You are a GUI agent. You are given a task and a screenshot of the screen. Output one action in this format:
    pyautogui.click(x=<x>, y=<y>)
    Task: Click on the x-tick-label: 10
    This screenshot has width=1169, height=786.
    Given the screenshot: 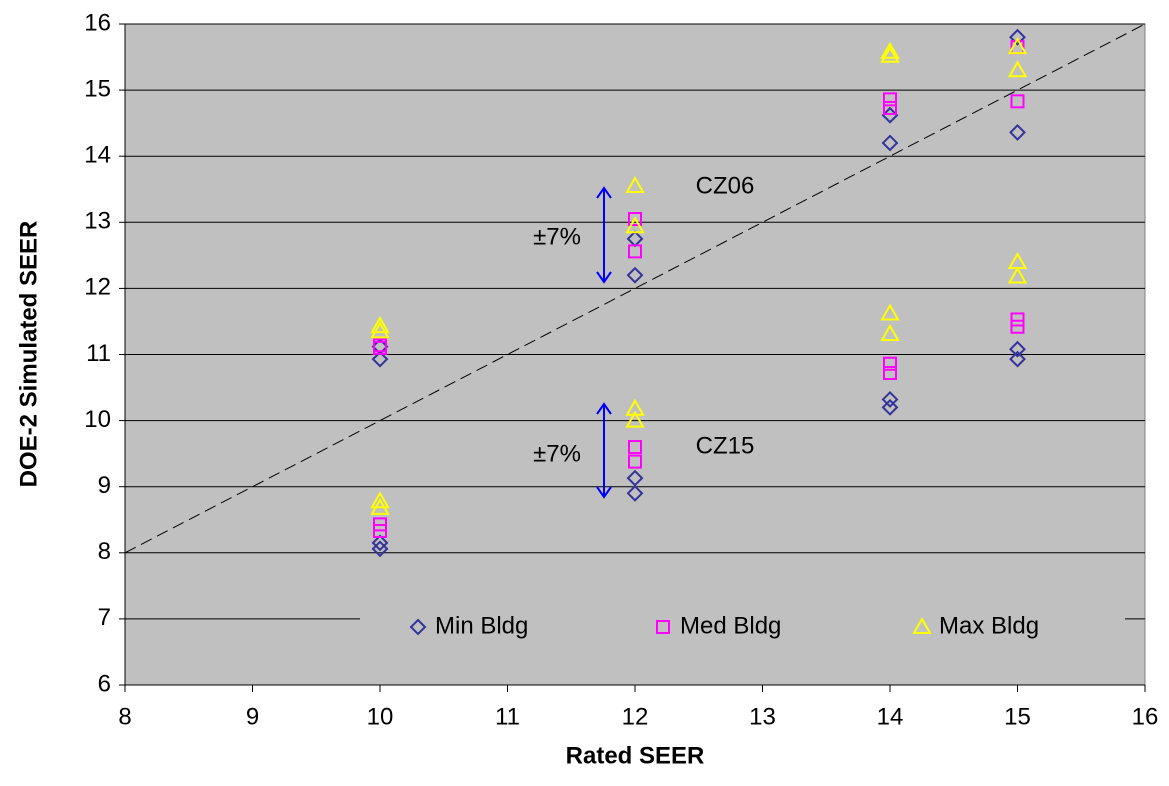 What is the action you would take?
    pyautogui.click(x=380, y=716)
    